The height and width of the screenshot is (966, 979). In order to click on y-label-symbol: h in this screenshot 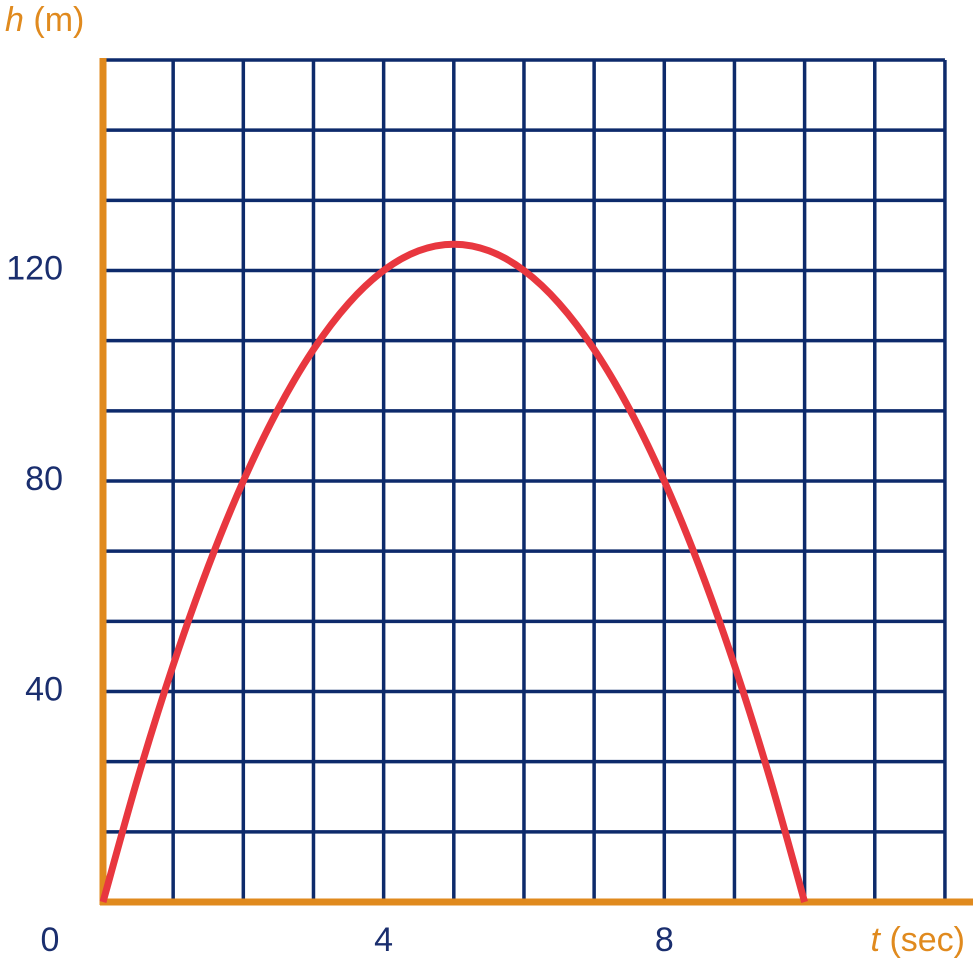, I will do `click(14, 20)`.